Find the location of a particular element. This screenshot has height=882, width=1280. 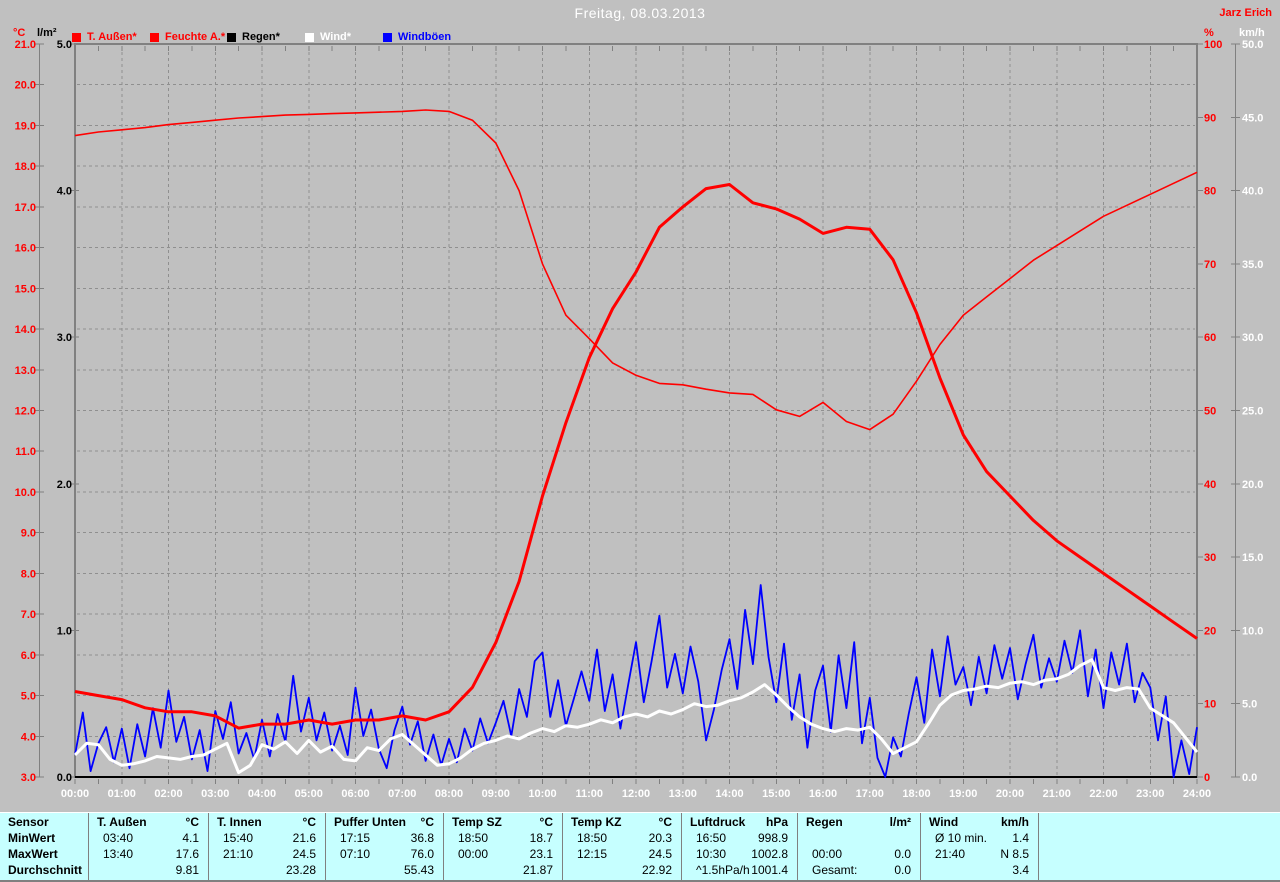

col-header-label: T. Innen is located at coordinates (239, 822).